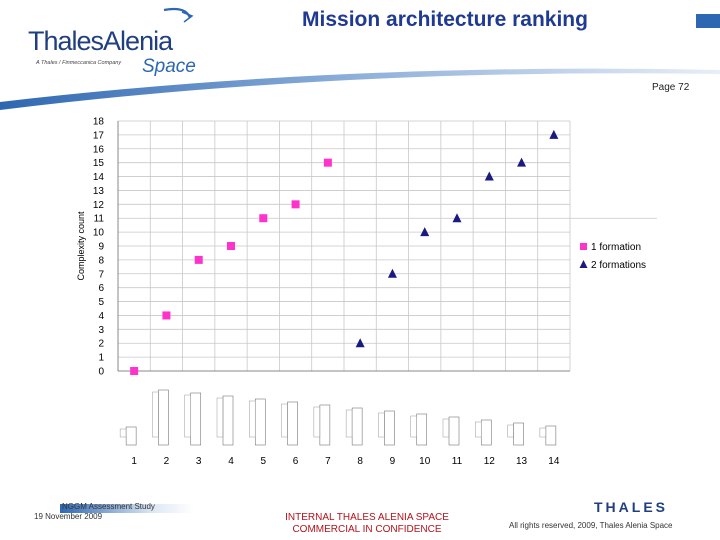  Describe the element at coordinates (101, 316) in the screenshot. I see `y-tick-label: 4` at that location.